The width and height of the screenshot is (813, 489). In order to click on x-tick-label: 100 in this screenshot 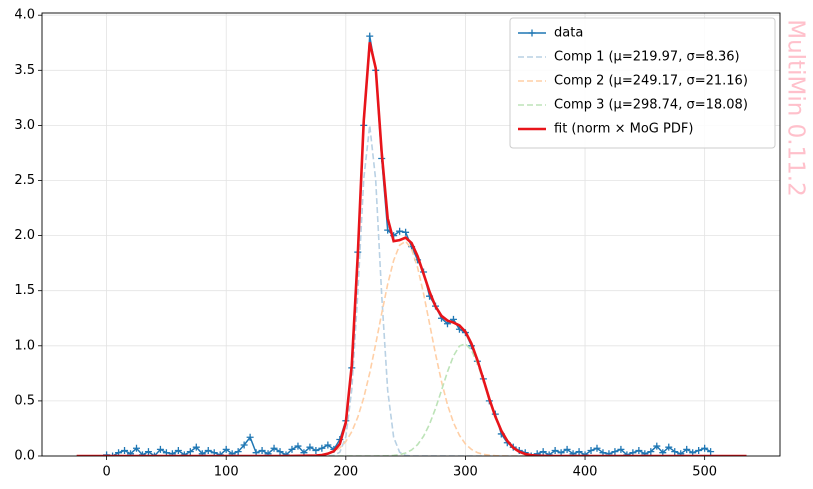, I will do `click(226, 472)`.